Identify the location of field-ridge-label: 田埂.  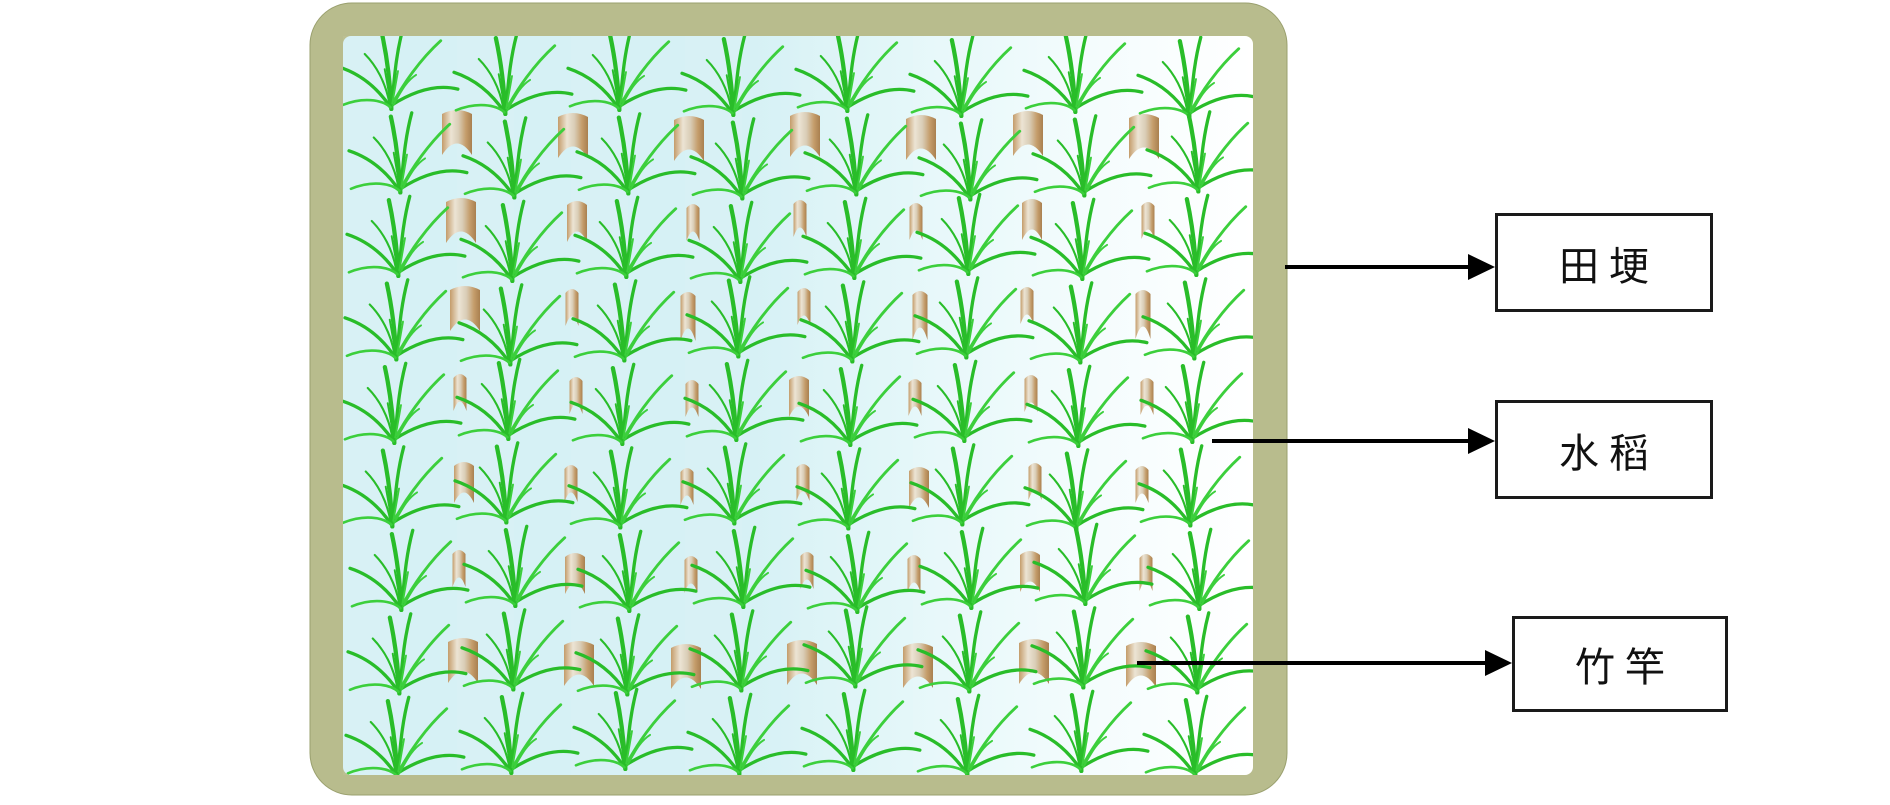
(1609, 266).